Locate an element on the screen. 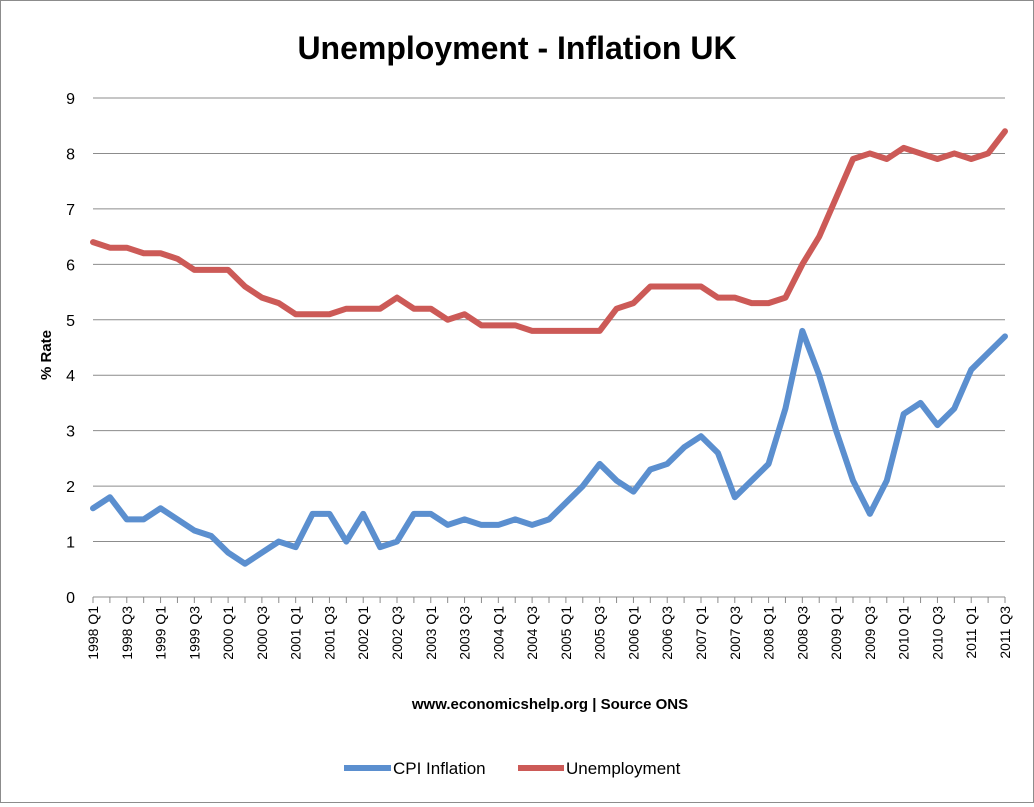  y-tick-label: 6 is located at coordinates (70, 265).